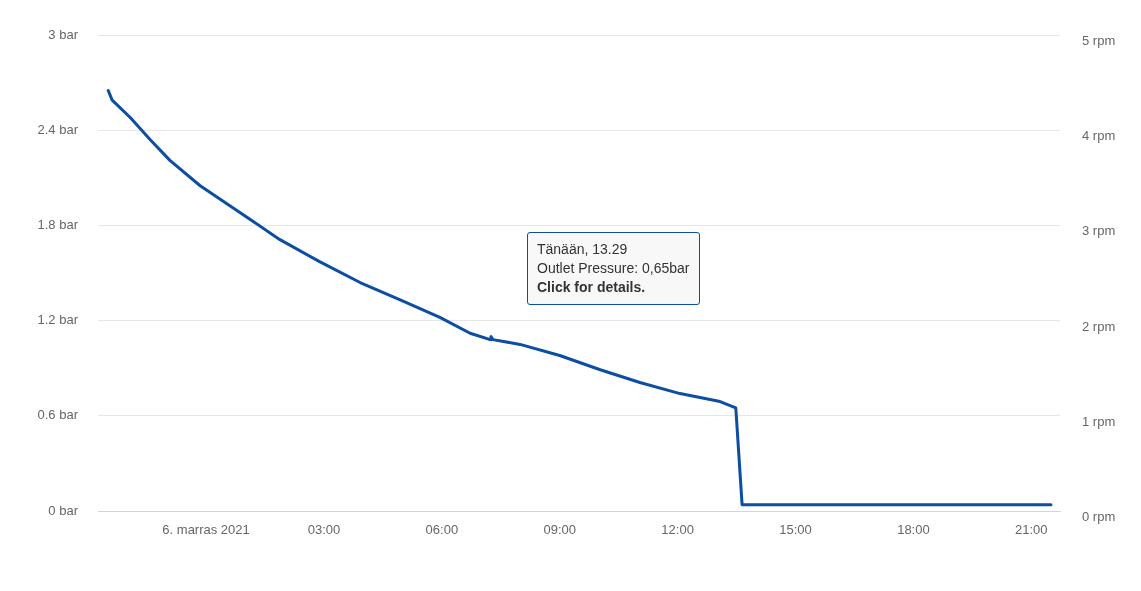 Image resolution: width=1141 pixels, height=591 pixels. What do you see at coordinates (58, 224) in the screenshot?
I see `y-tick-label: 1.8 bar` at bounding box center [58, 224].